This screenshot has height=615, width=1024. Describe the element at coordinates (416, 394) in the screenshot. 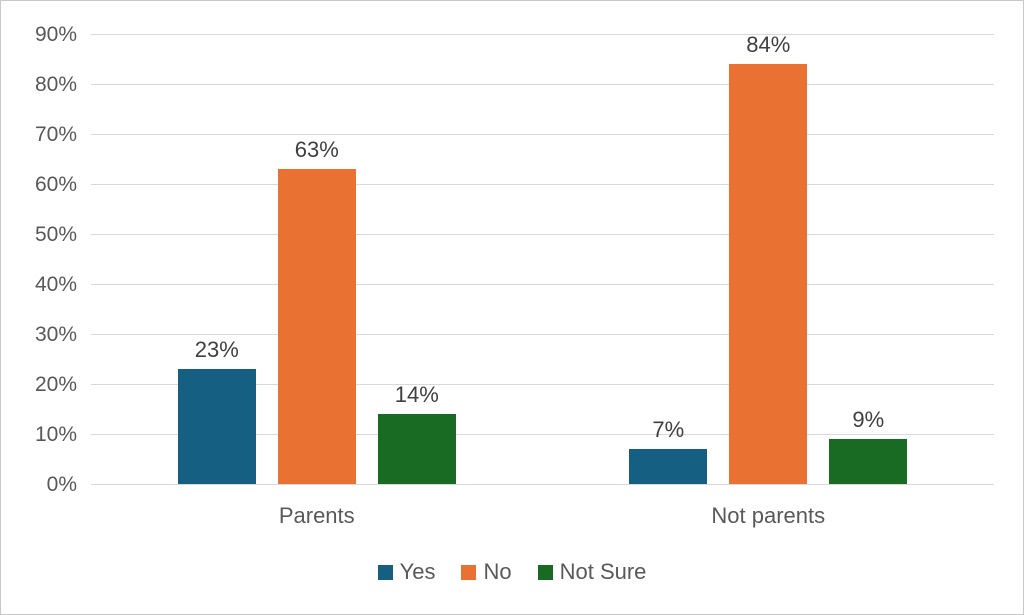

I see `data-label: 14%` at that location.